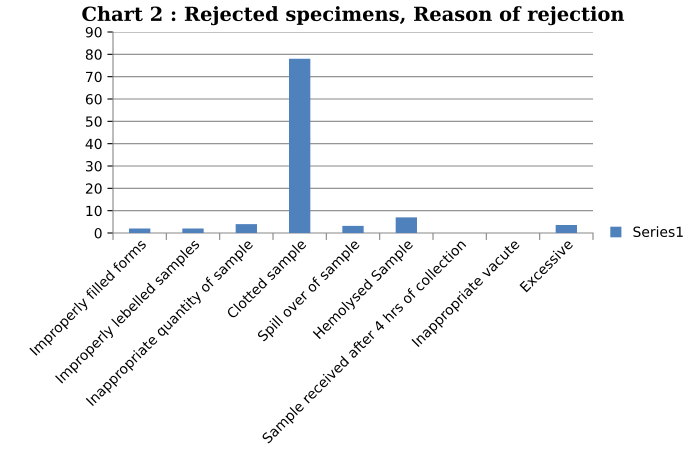 This screenshot has width=691, height=475. I want to click on y-tick-label: 30, so click(94, 166).